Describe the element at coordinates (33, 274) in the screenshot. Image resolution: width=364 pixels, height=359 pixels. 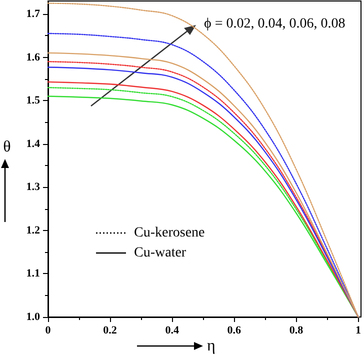
I see `y-tick-label: 1.1` at that location.